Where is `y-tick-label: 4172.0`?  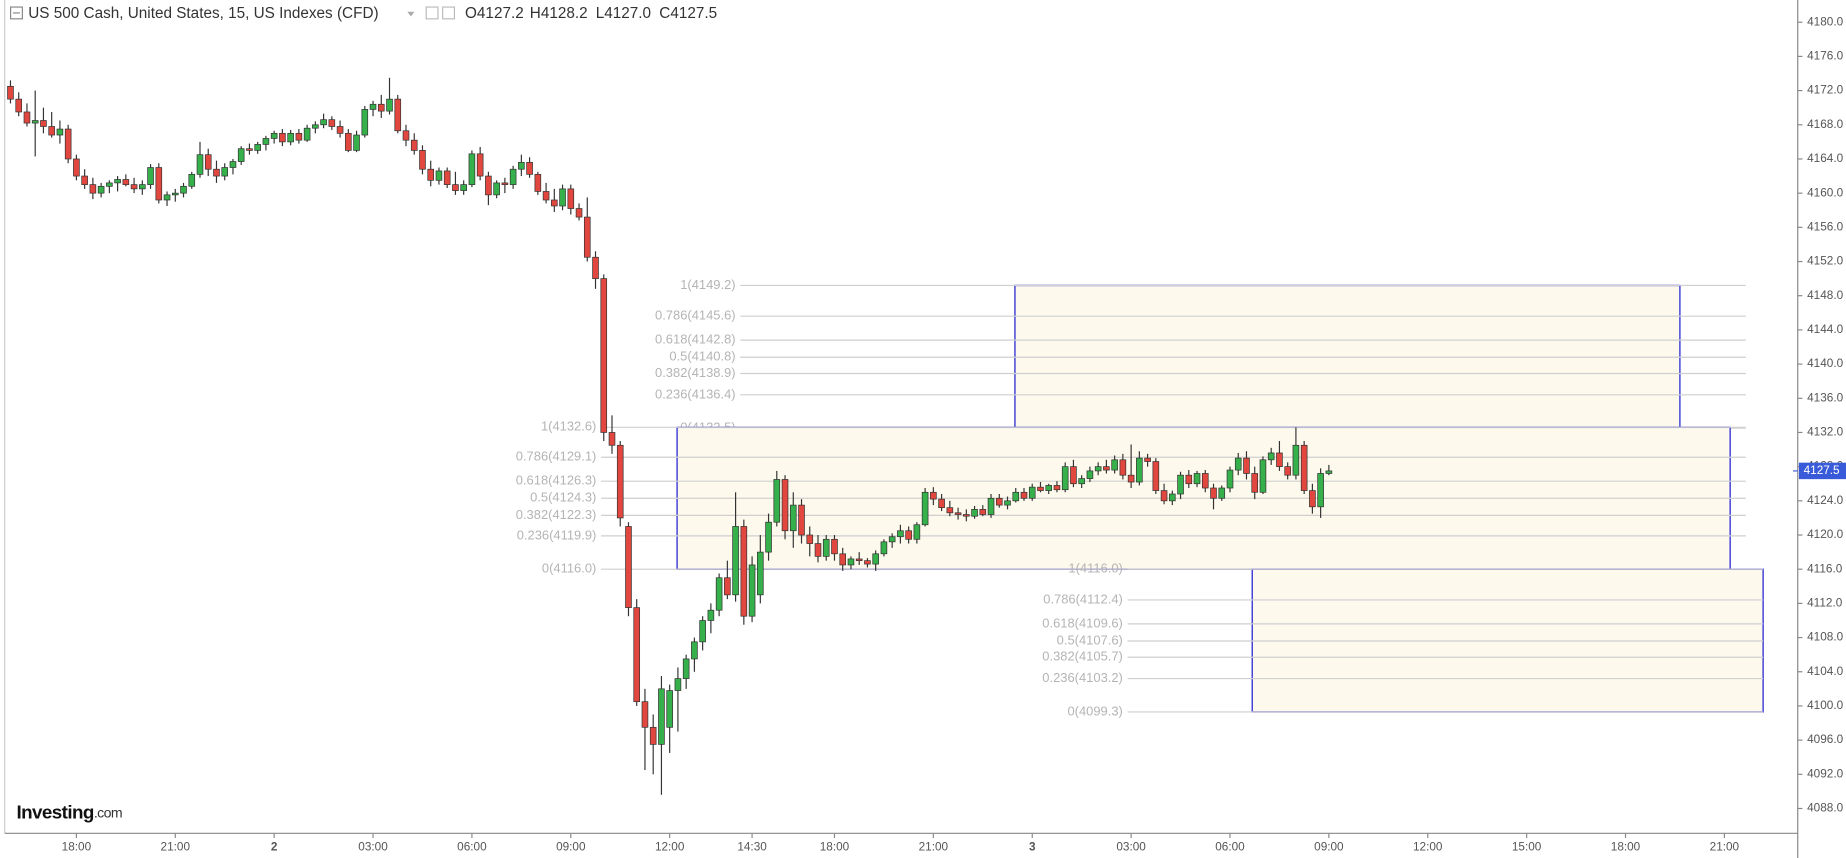
y-tick-label: 4172.0 is located at coordinates (1825, 90).